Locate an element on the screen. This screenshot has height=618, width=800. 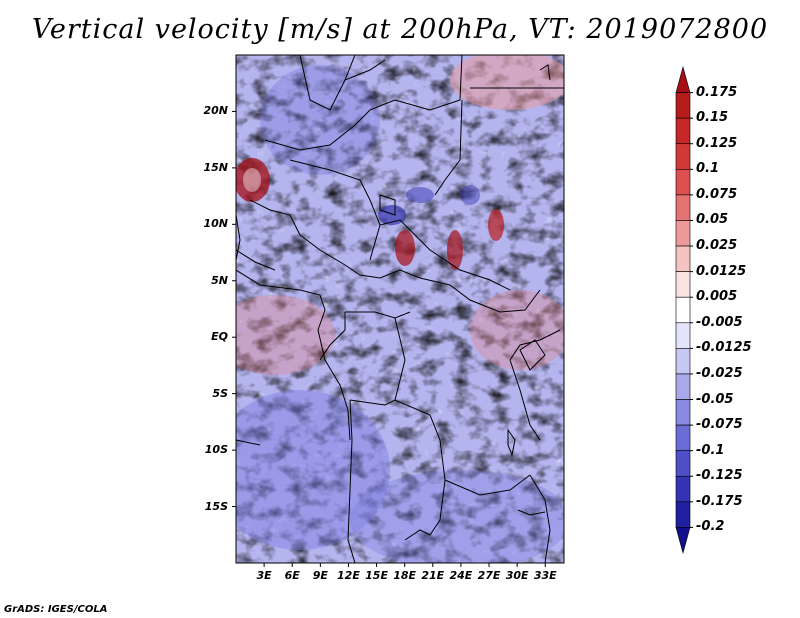
colorbar-label: 0.005 is located at coordinates (717, 297).